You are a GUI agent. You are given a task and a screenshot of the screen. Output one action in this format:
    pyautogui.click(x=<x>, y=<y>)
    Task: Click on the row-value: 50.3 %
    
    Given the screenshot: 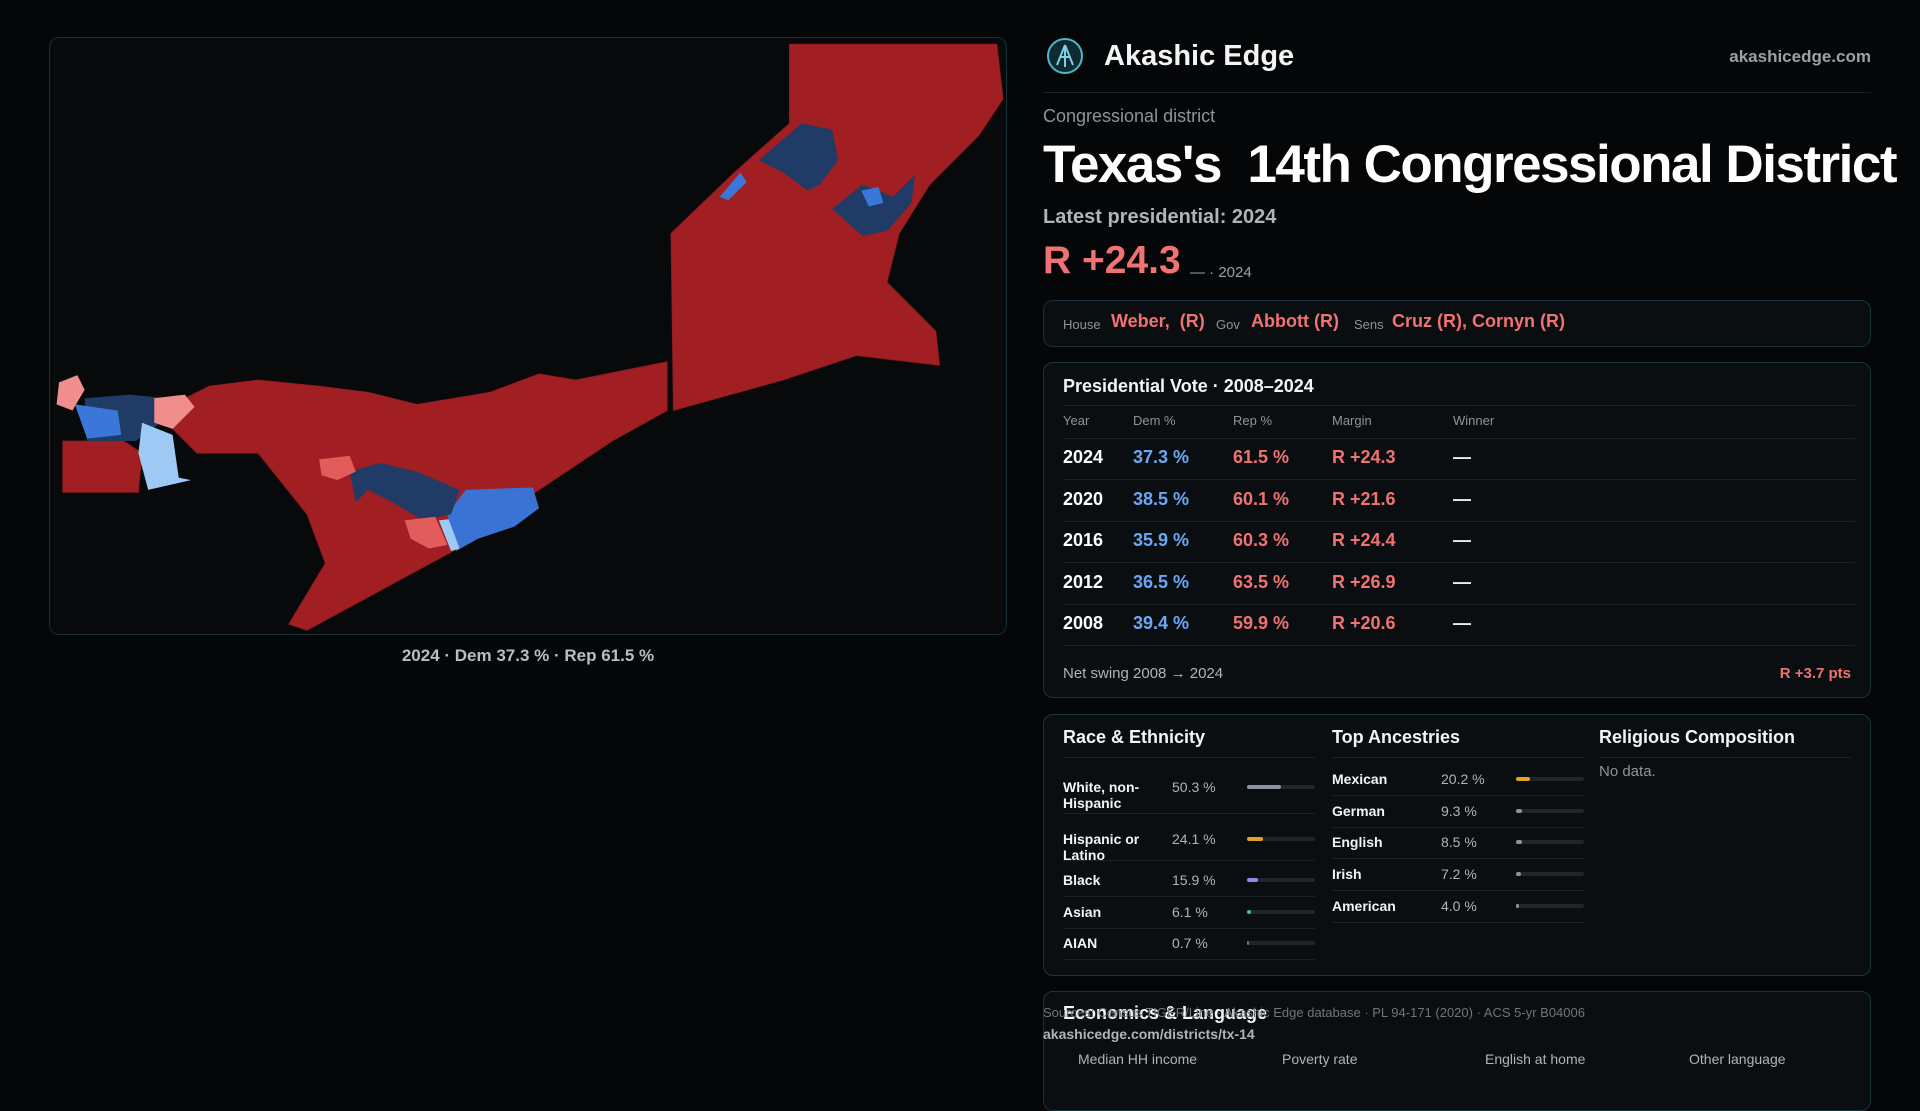 What is the action you would take?
    pyautogui.click(x=1194, y=786)
    